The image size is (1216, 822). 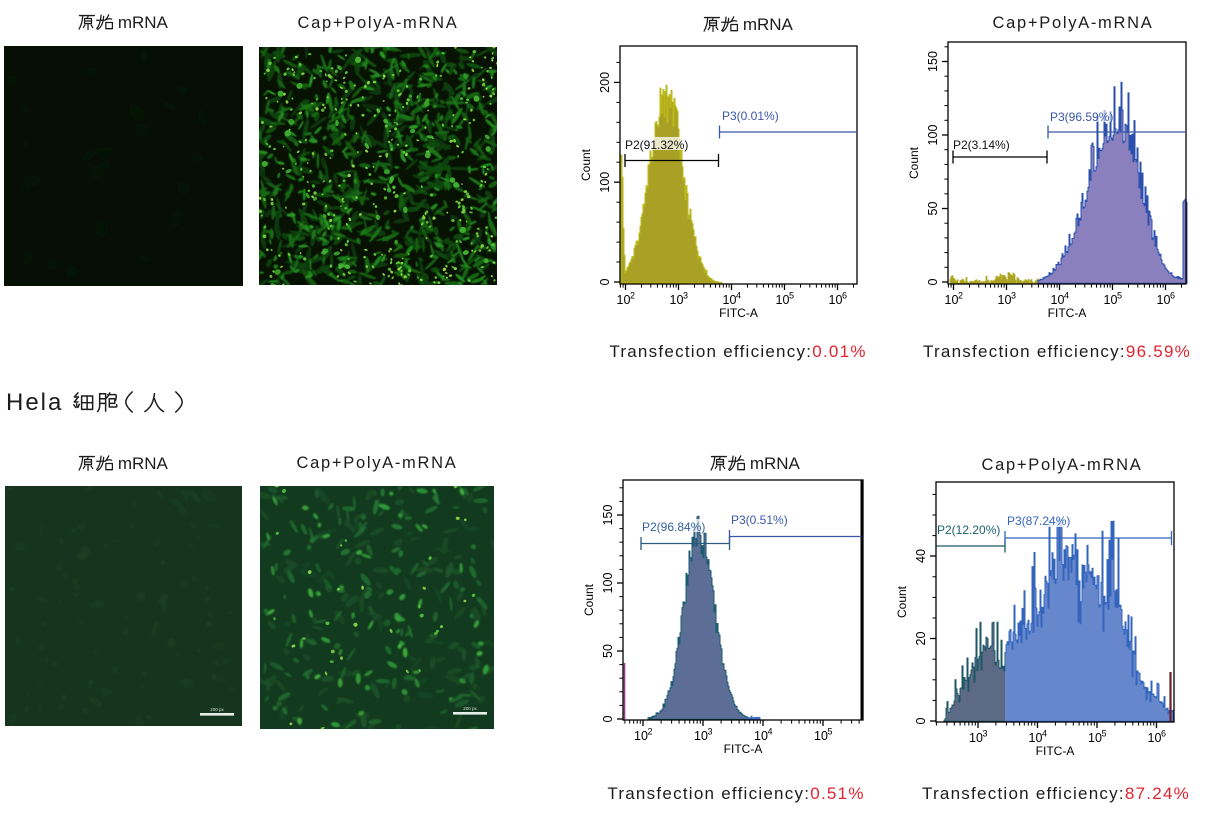 I want to click on svg-text: 20, so click(x=921, y=639).